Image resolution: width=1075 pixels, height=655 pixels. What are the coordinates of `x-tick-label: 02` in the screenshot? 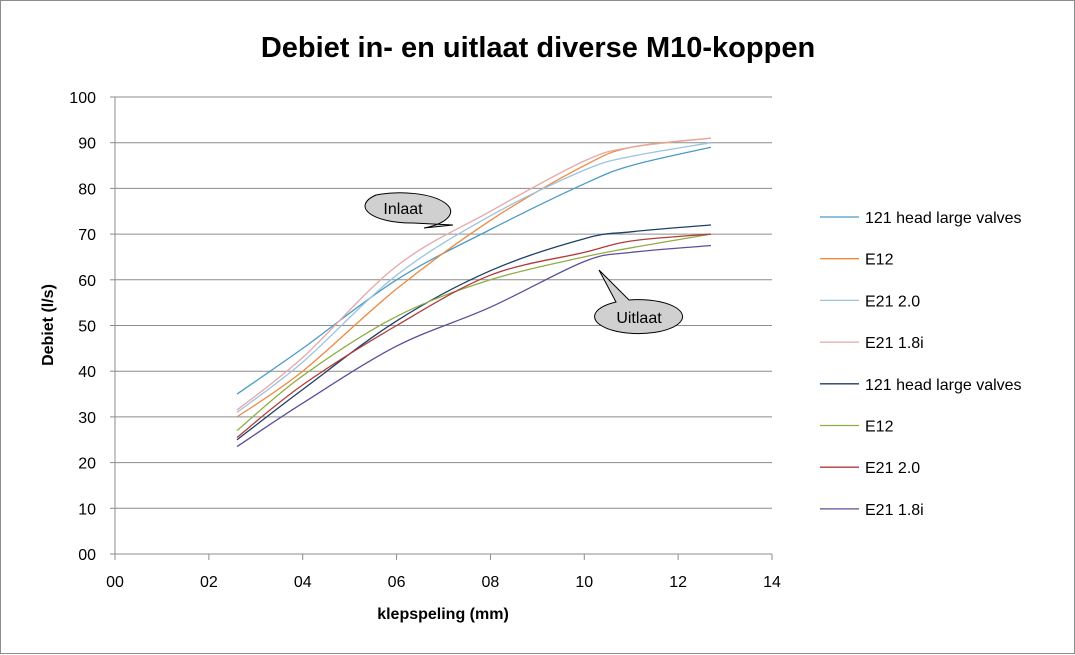 It's located at (209, 582).